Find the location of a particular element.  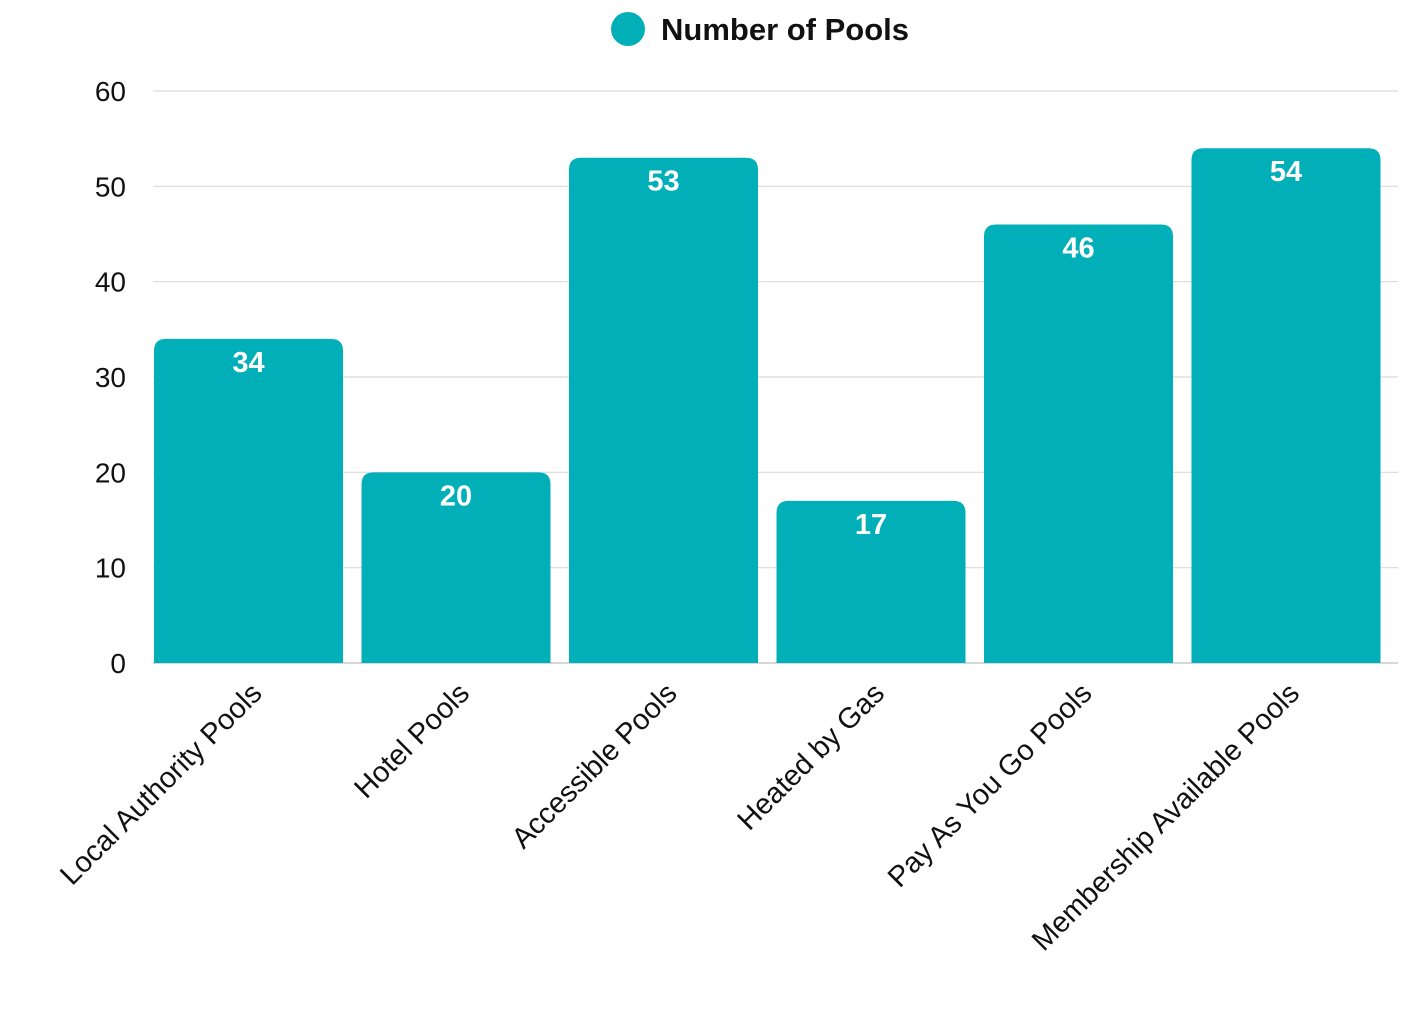

y-tick-label: 40 is located at coordinates (110, 282).